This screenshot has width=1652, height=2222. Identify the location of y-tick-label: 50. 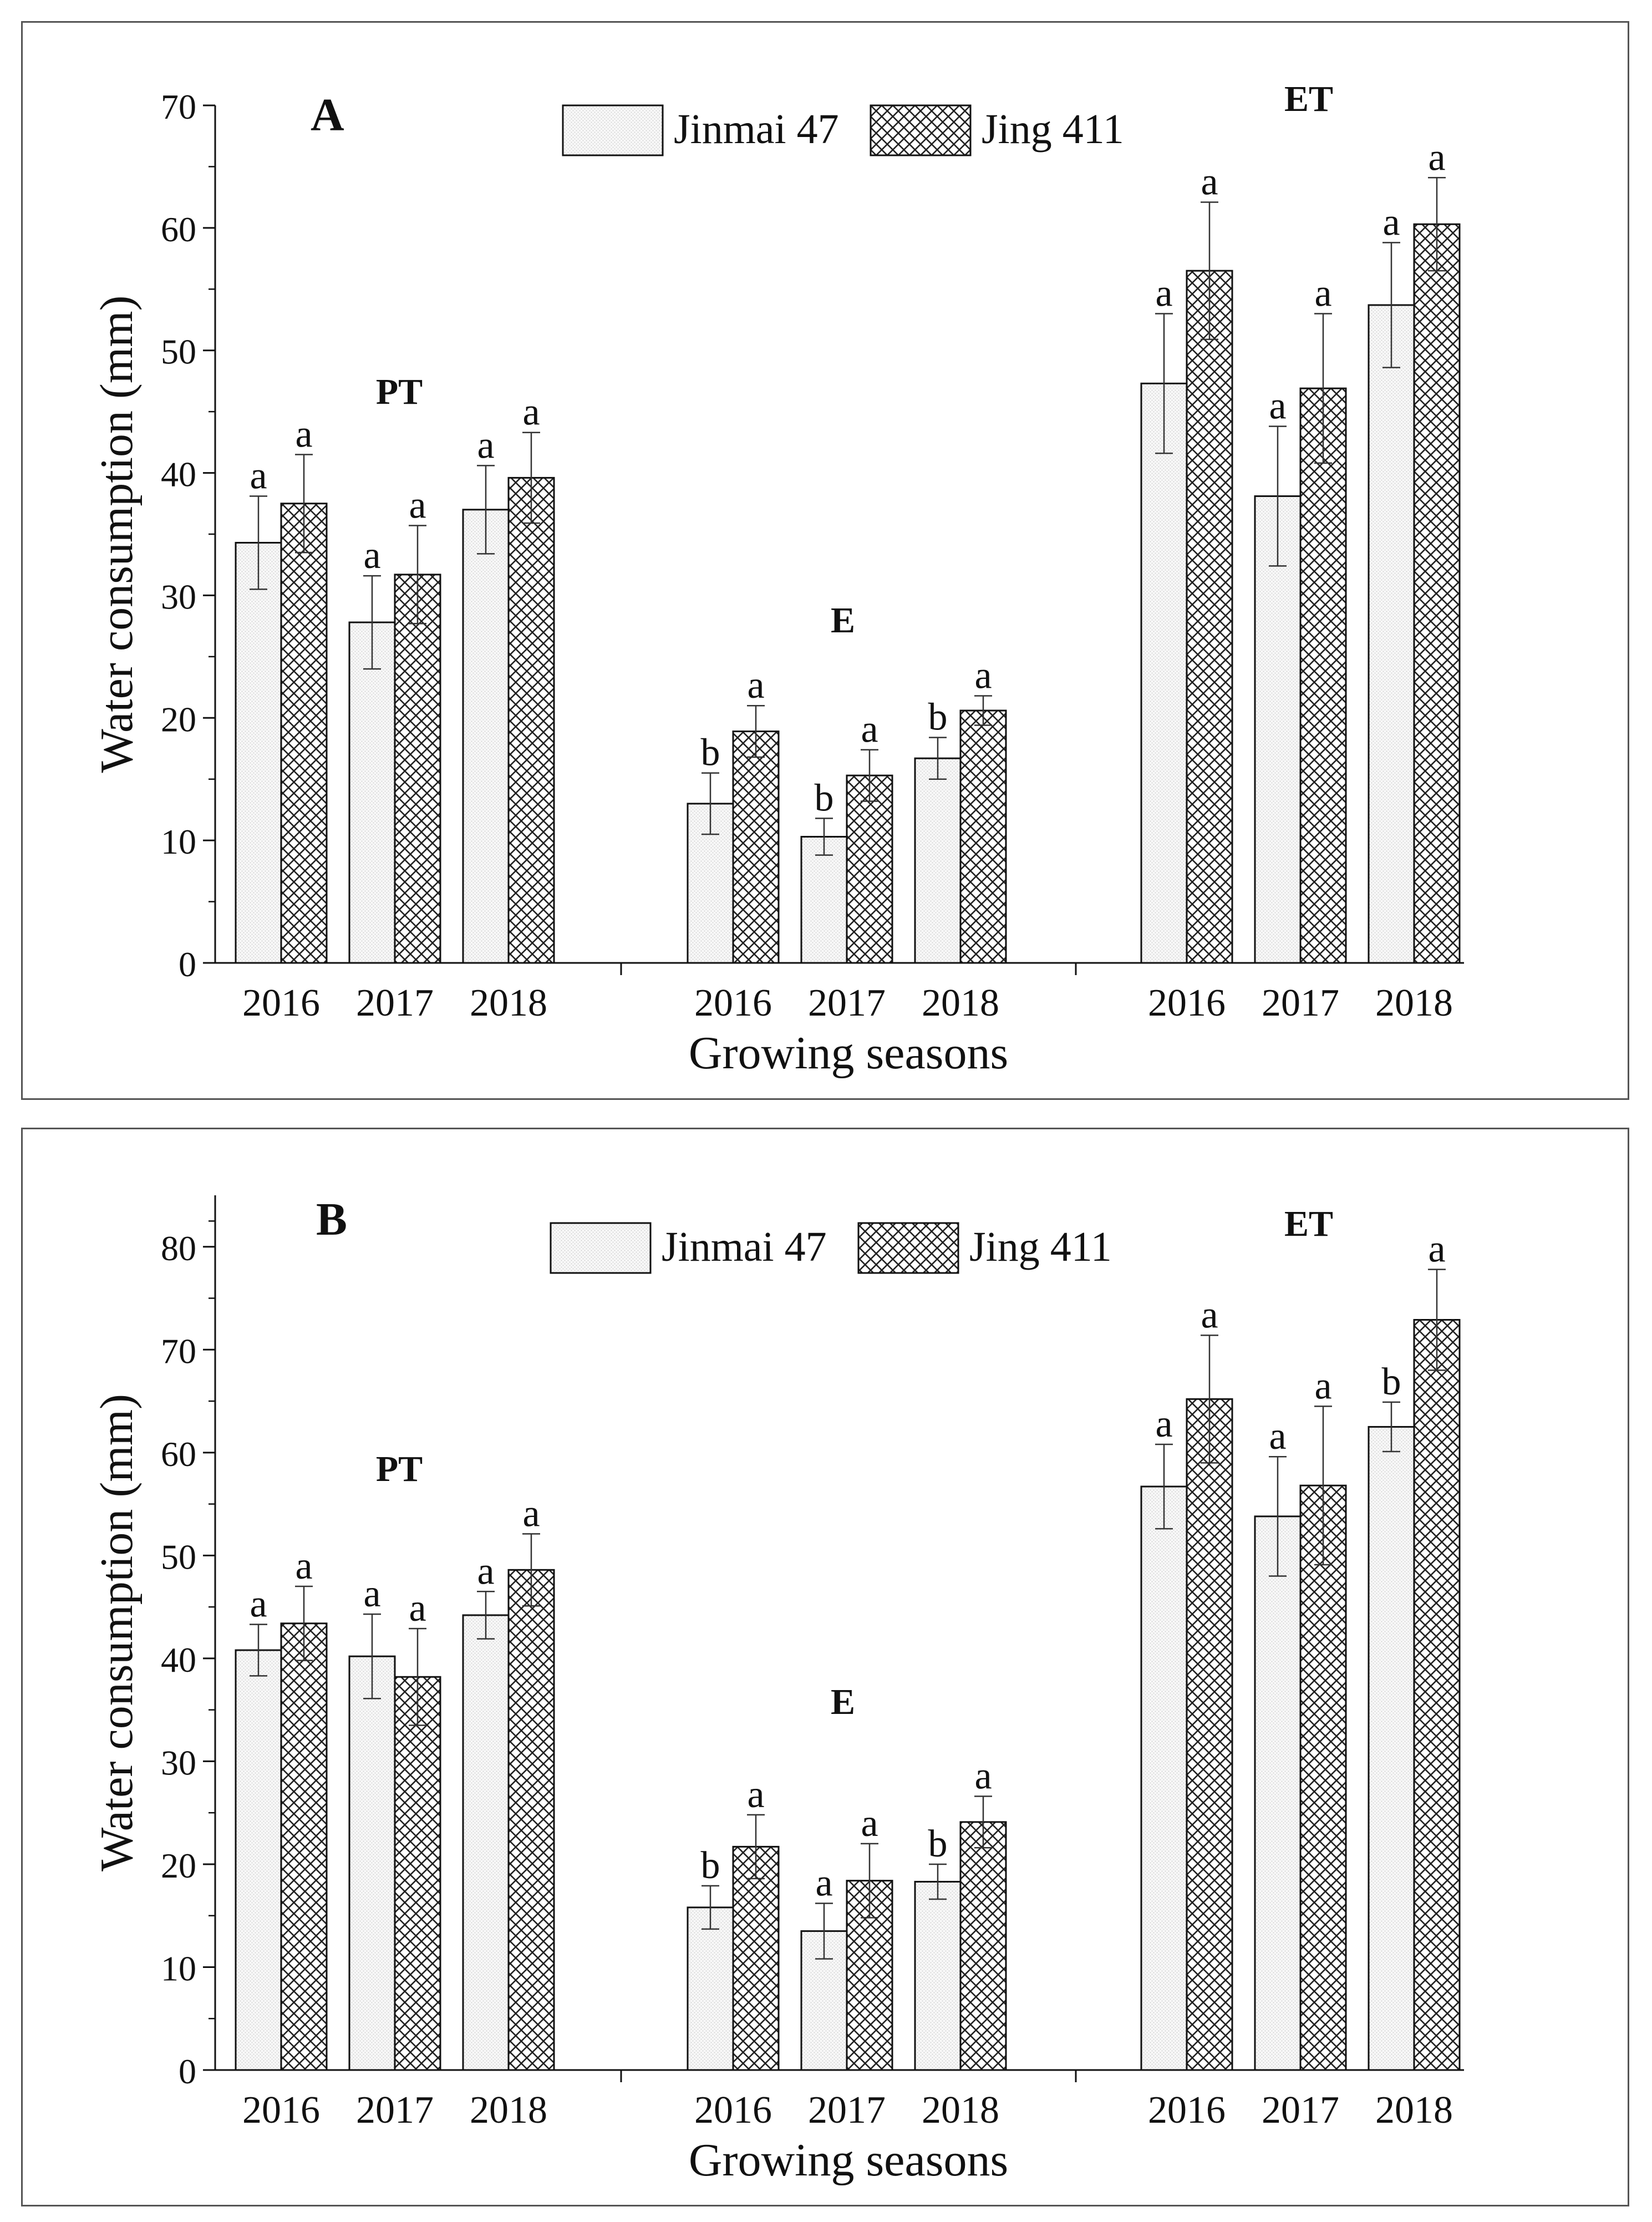
(178, 1556).